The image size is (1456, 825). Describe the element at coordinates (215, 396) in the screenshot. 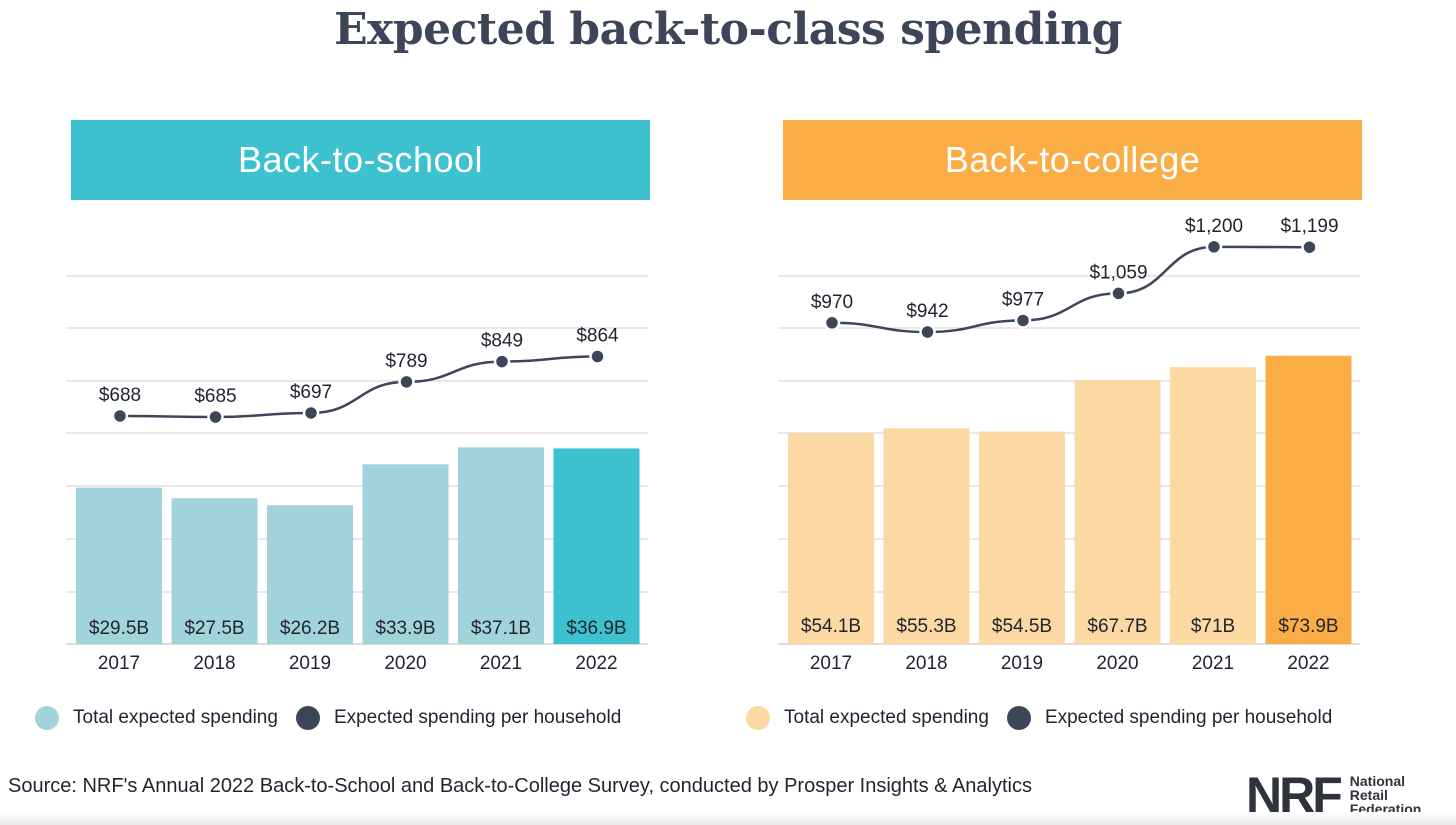

I see `household-value-label: $685` at that location.